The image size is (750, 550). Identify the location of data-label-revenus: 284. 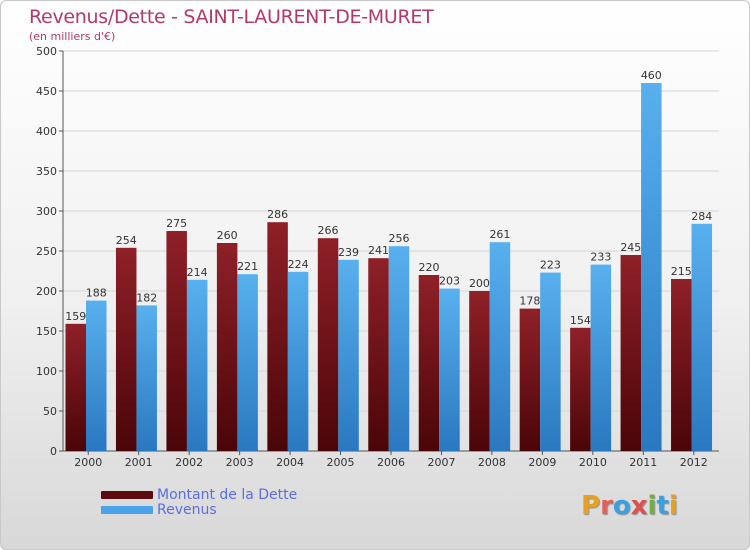
(701, 216).